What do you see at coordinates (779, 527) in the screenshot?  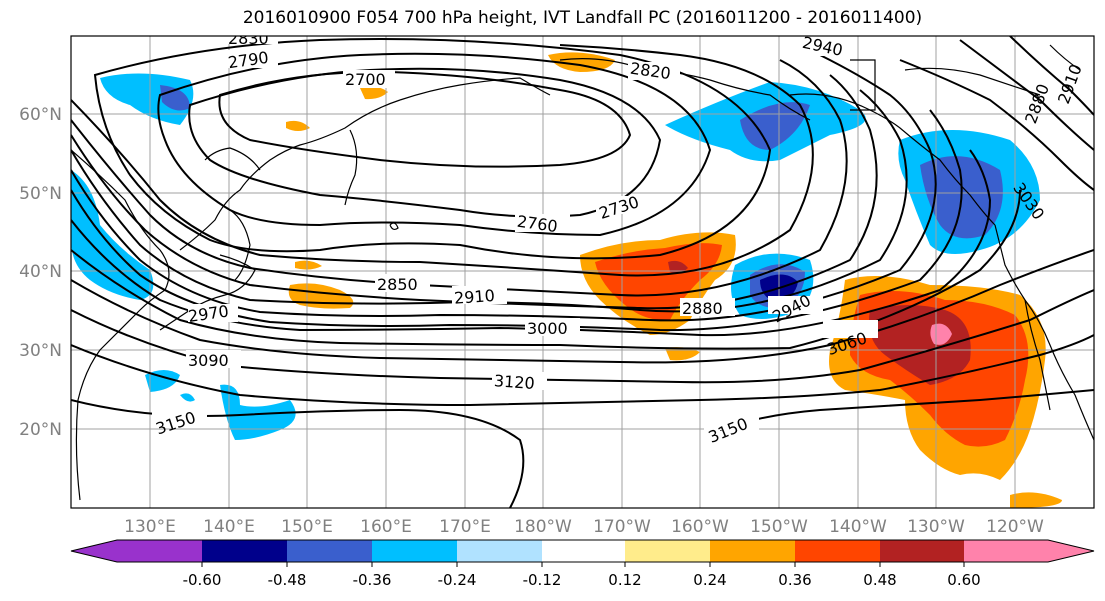 I see `lon-label-150w: 150°W` at bounding box center [779, 527].